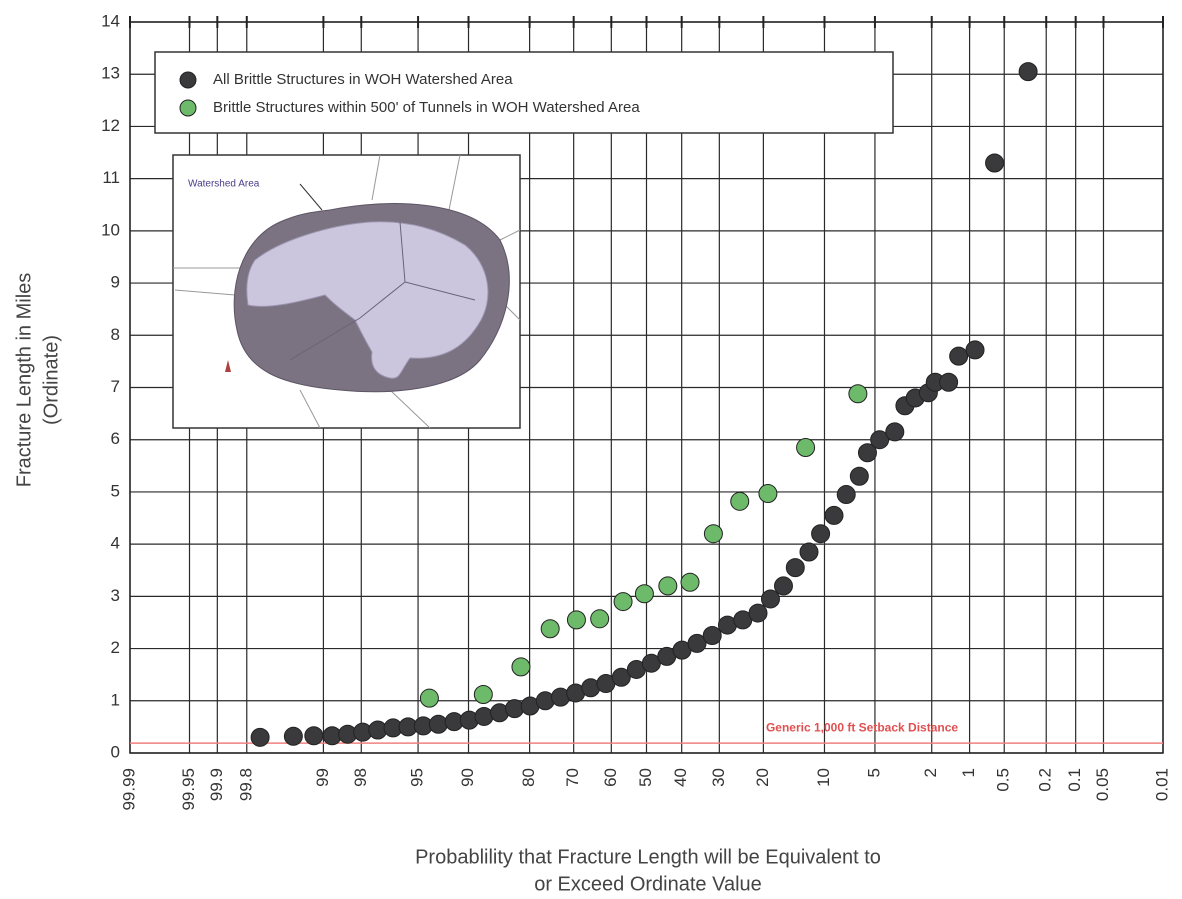 Image resolution: width=1182 pixels, height=899 pixels. Describe the element at coordinates (115, 334) in the screenshot. I see `y-tick-label: 8` at that location.